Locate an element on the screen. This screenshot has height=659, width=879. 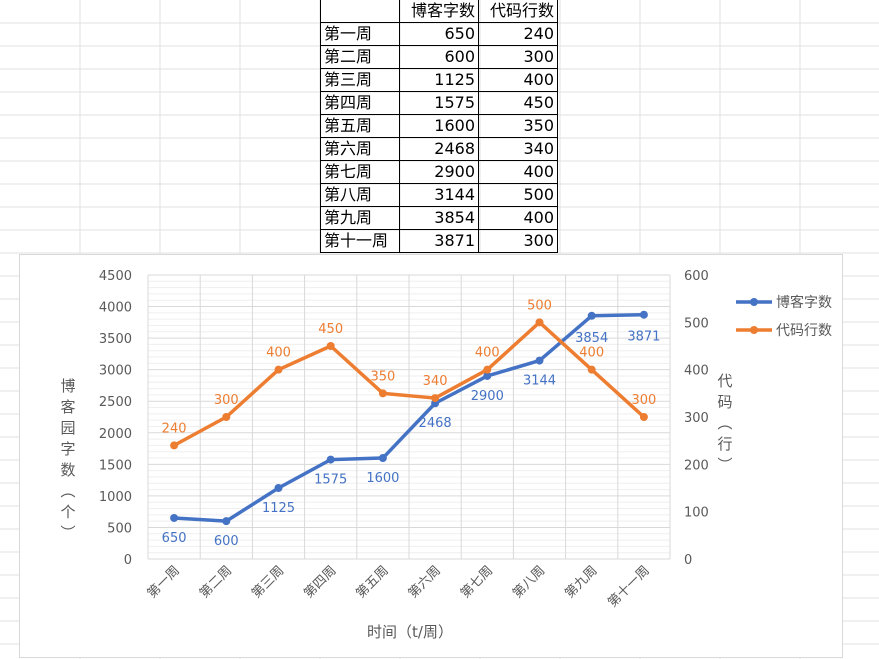
blog-words-data-label: 2468 is located at coordinates (435, 423).